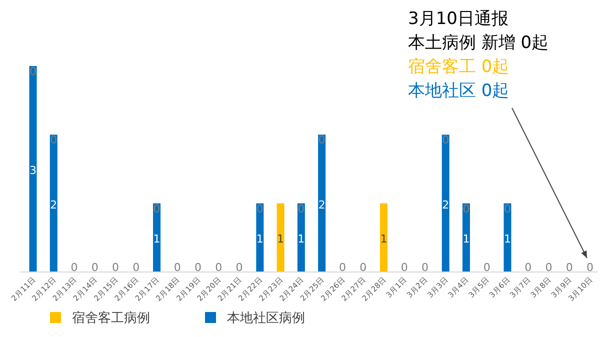  Describe the element at coordinates (33, 170) in the screenshot. I see `data-label: 3` at that location.